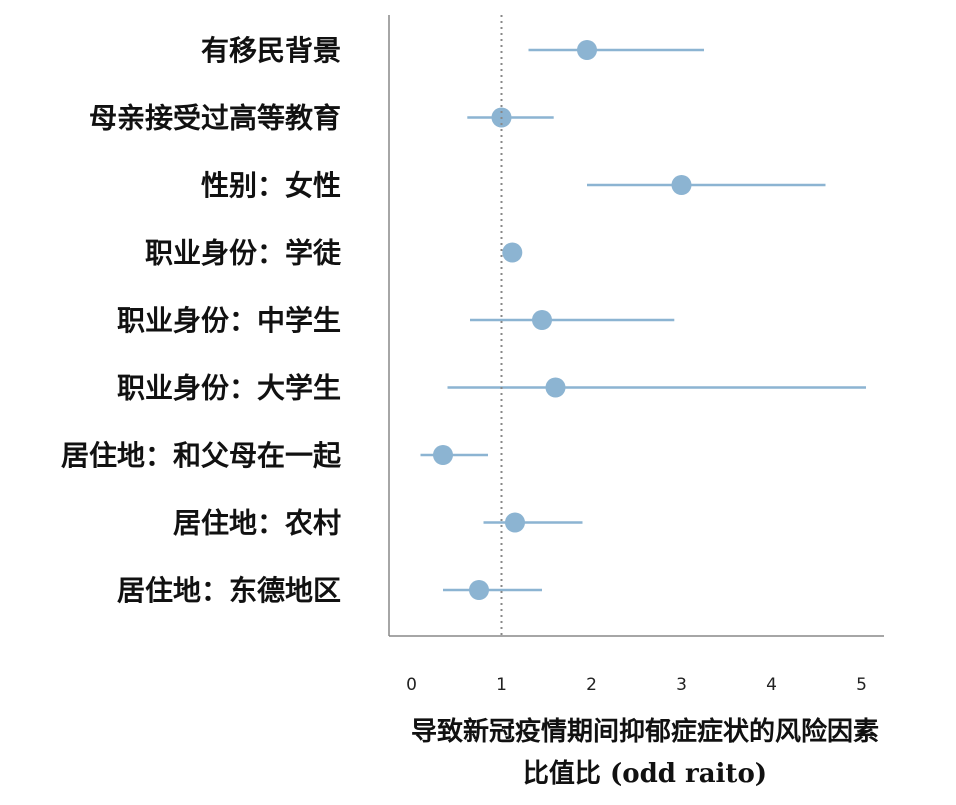 This screenshot has width=956, height=805. I want to click on forest-row: 居住地：东德地区, so click(329, 590).